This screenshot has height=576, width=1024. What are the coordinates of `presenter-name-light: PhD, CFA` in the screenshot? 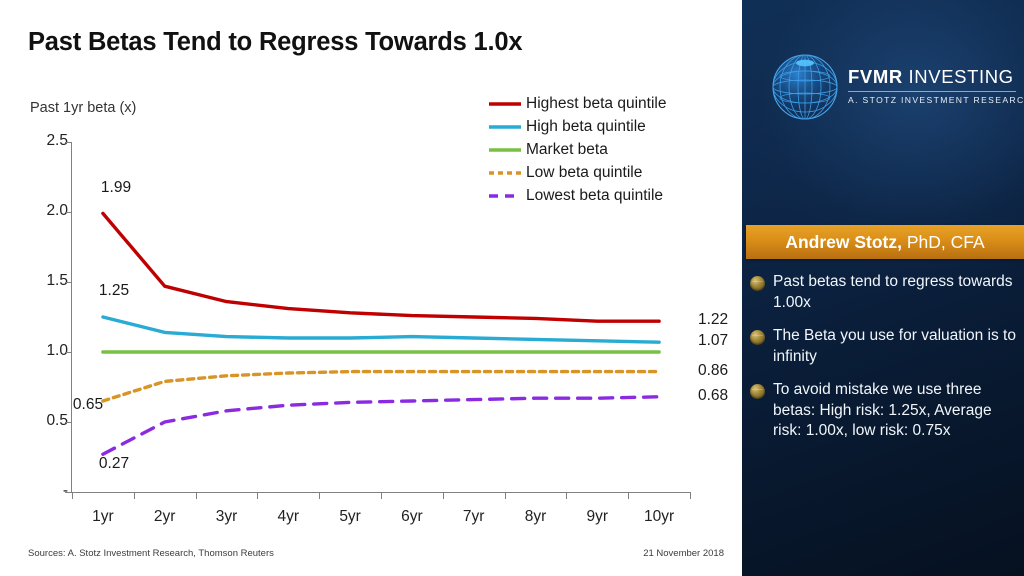 It's located at (943, 241).